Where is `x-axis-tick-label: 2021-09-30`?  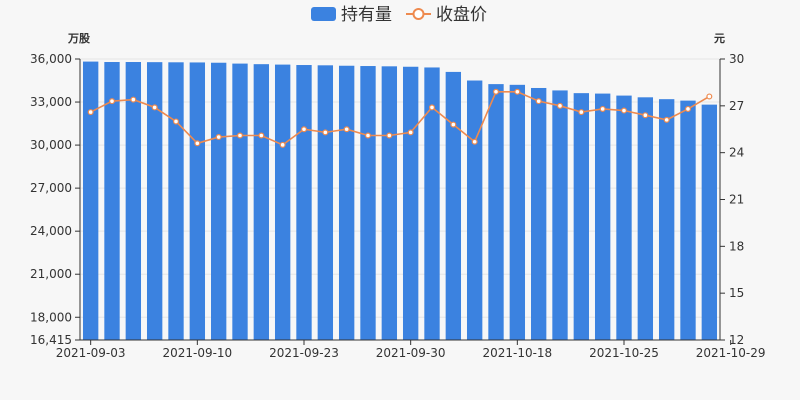 x-axis-tick-label: 2021-09-30 is located at coordinates (411, 353).